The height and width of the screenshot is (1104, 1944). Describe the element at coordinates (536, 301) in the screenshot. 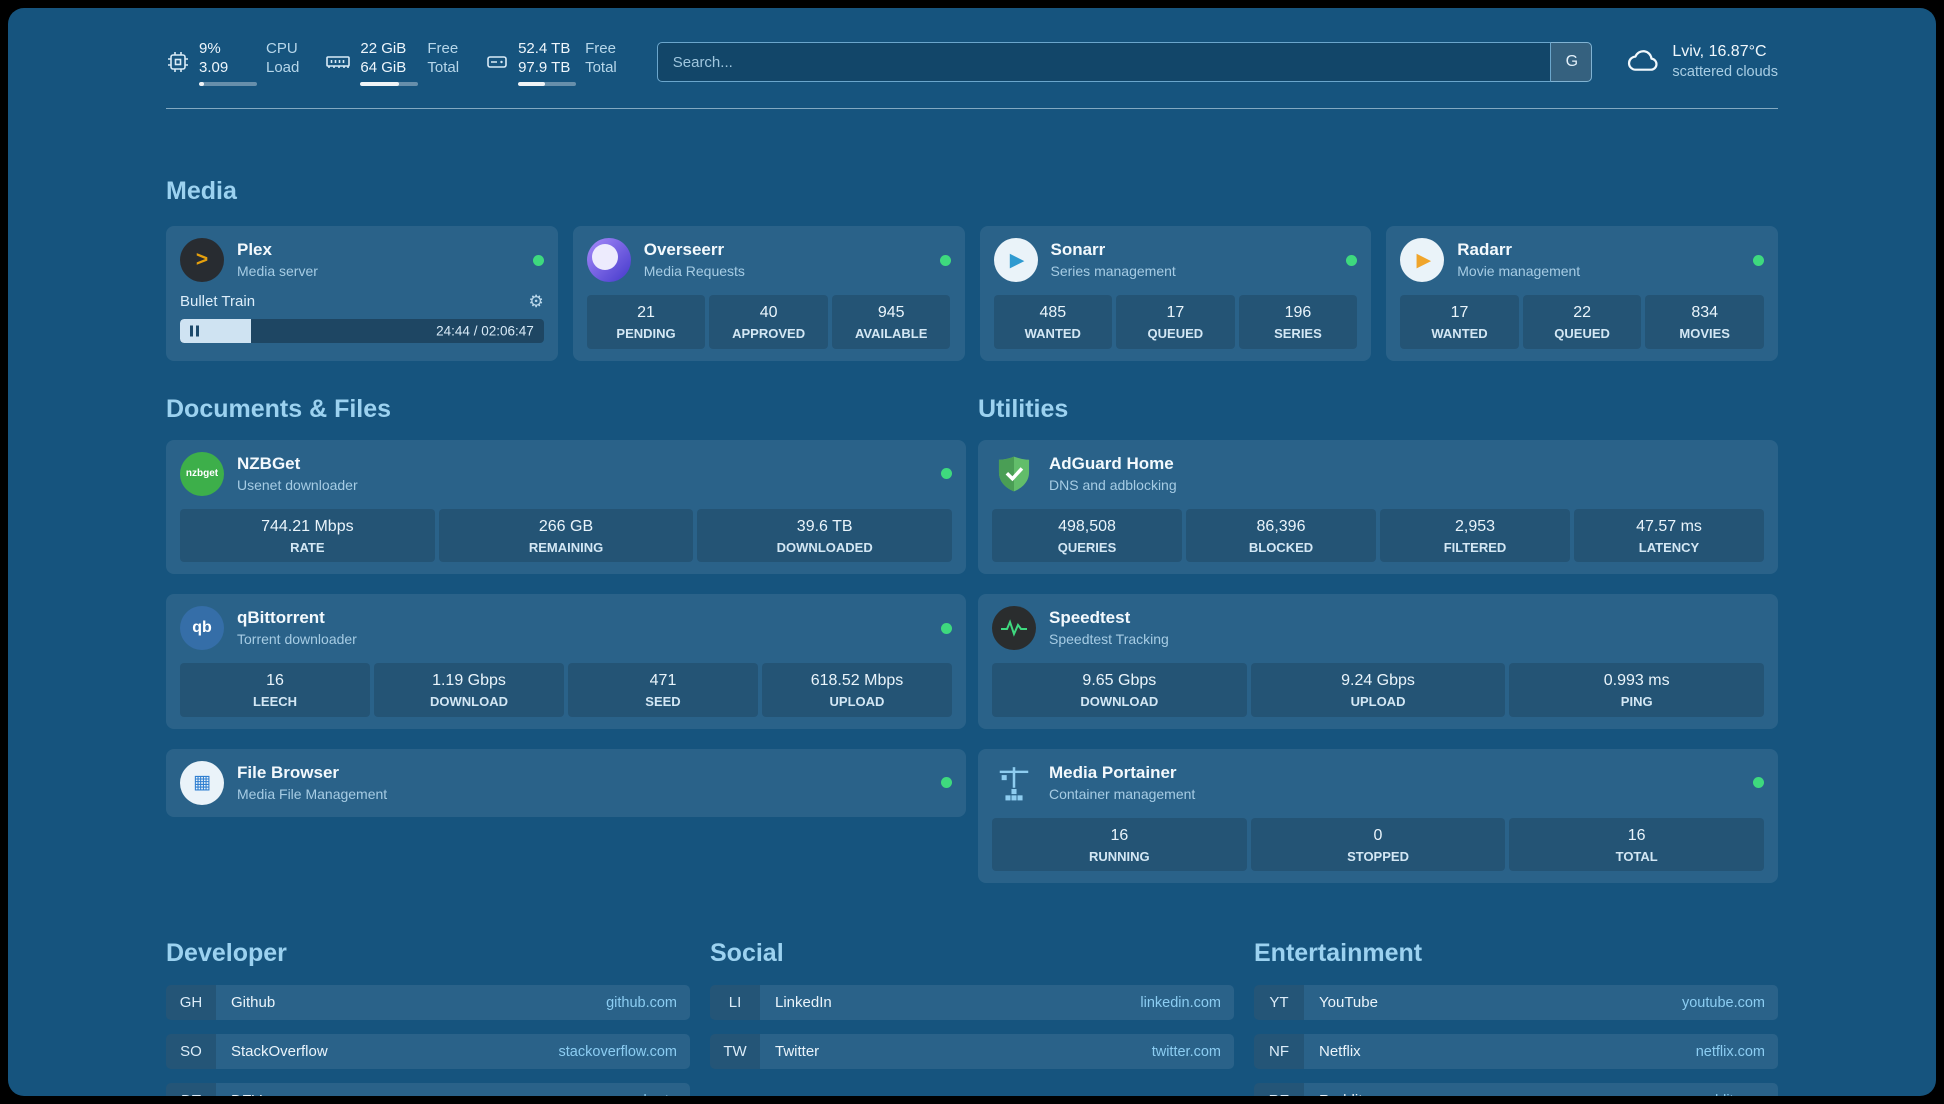

I see `gear-icon: ⚙` at that location.